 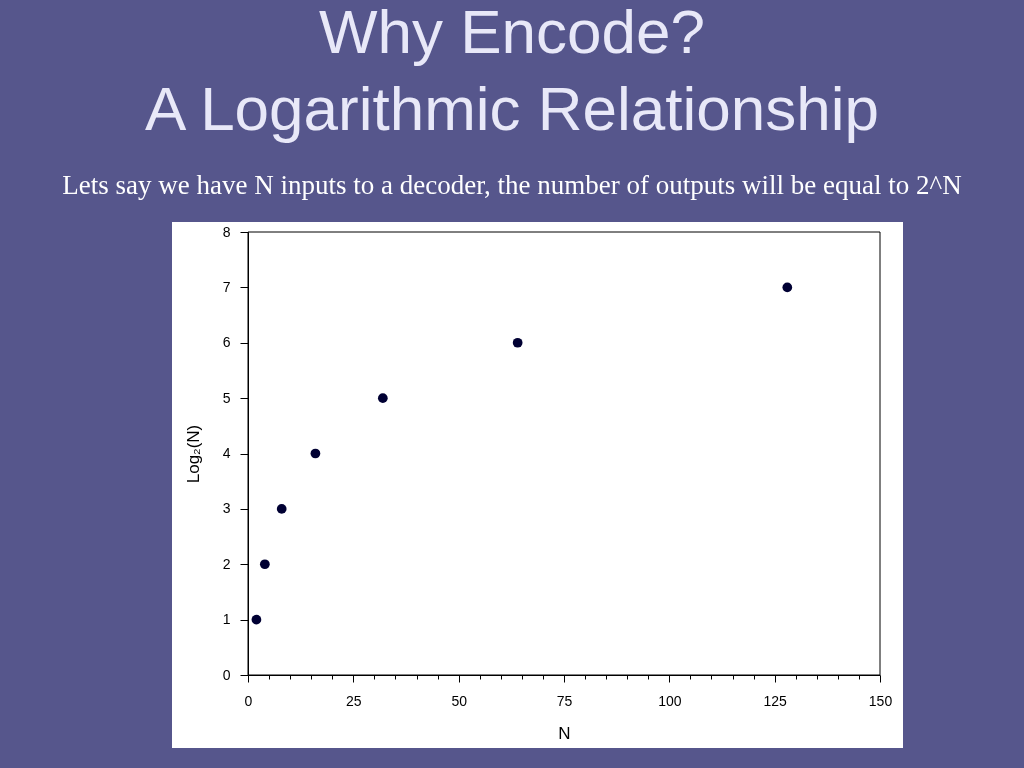 I want to click on x-tick-label: 0, so click(x=248, y=700).